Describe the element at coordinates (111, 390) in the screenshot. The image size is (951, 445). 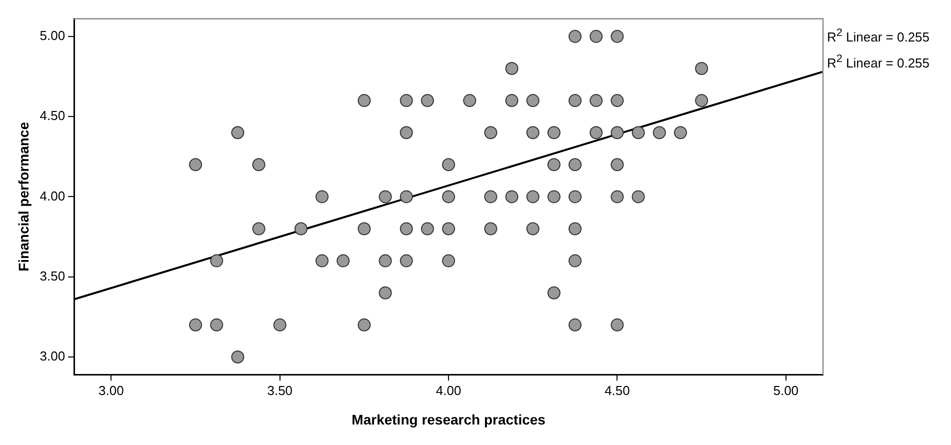
I see `x-tick-label: 3.00` at that location.